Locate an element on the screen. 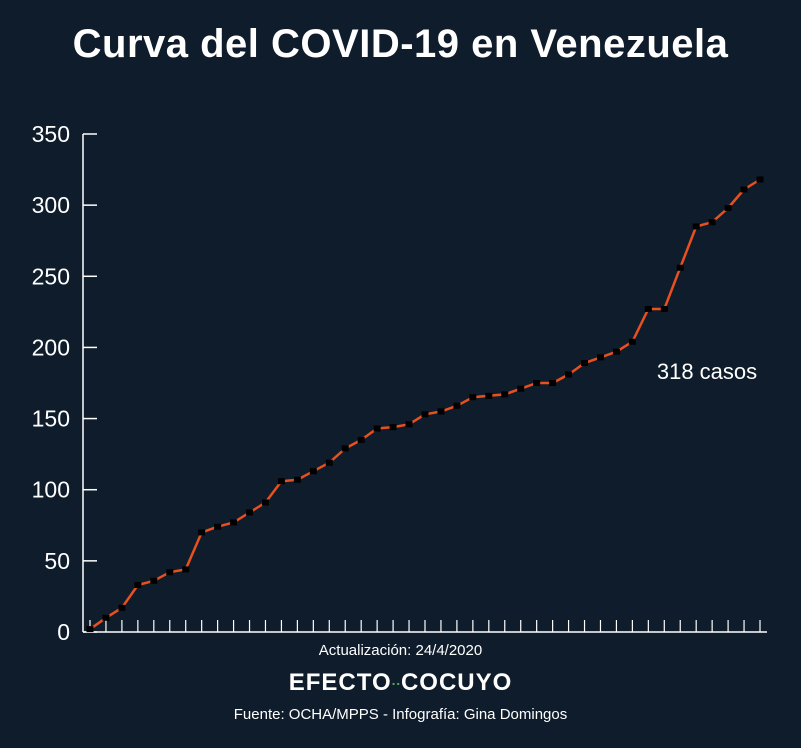  chart-title: Curva del COVID-19 en Venezuela is located at coordinates (400, 44).